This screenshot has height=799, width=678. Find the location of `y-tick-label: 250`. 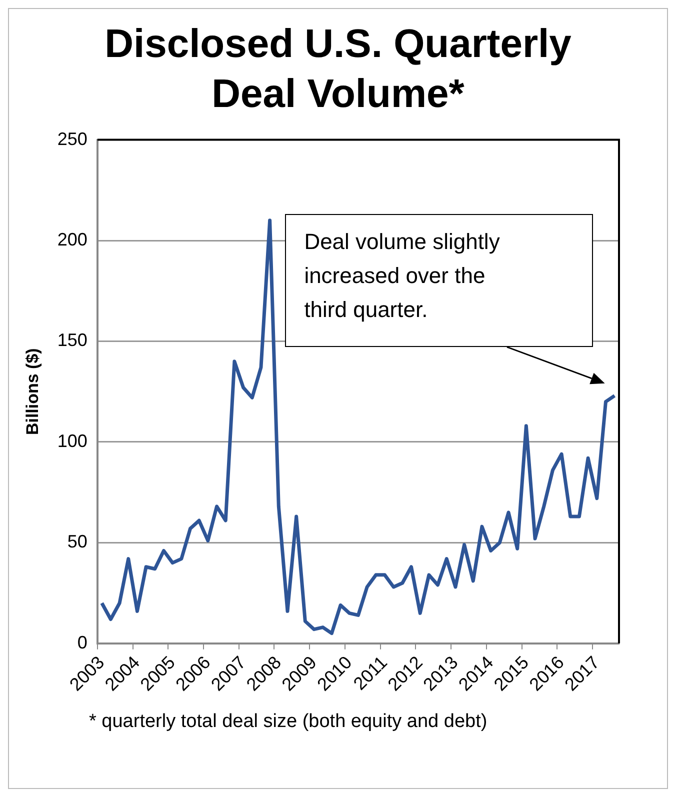

y-tick-label: 250 is located at coordinates (72, 138).